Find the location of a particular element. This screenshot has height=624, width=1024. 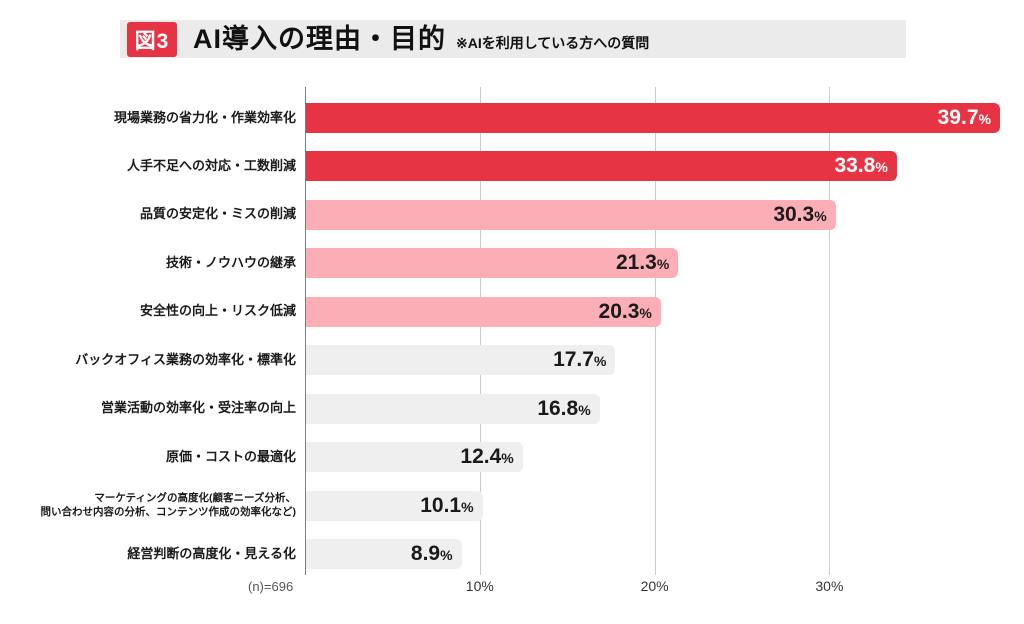

value-label: 30.3% is located at coordinates (799, 215).